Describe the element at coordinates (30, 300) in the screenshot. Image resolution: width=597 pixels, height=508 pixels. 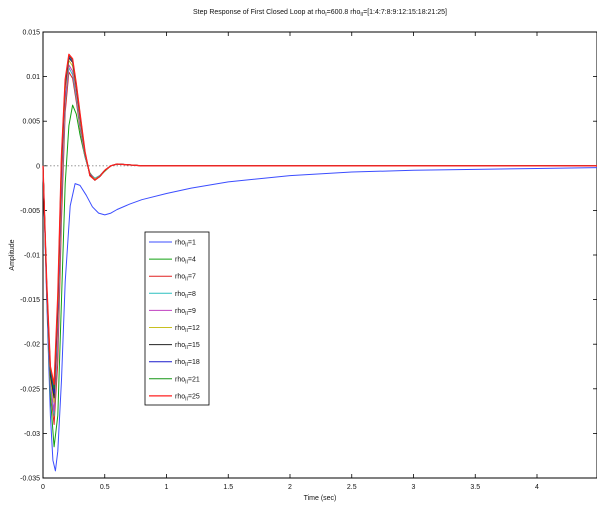
I see `y-tick-label: -0.015` at that location.